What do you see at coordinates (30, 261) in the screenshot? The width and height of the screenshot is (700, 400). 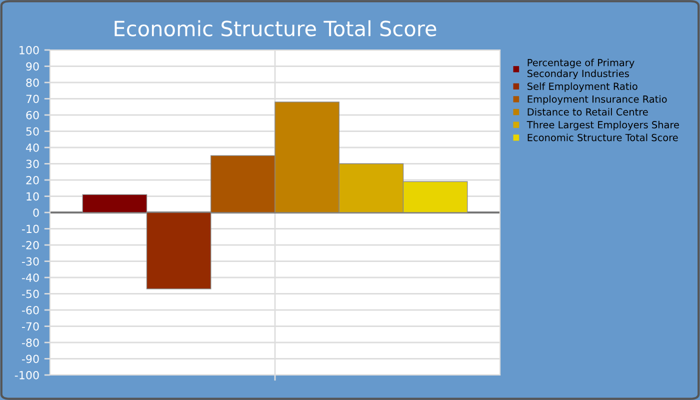 I see `y-tick-label: -30` at bounding box center [30, 261].